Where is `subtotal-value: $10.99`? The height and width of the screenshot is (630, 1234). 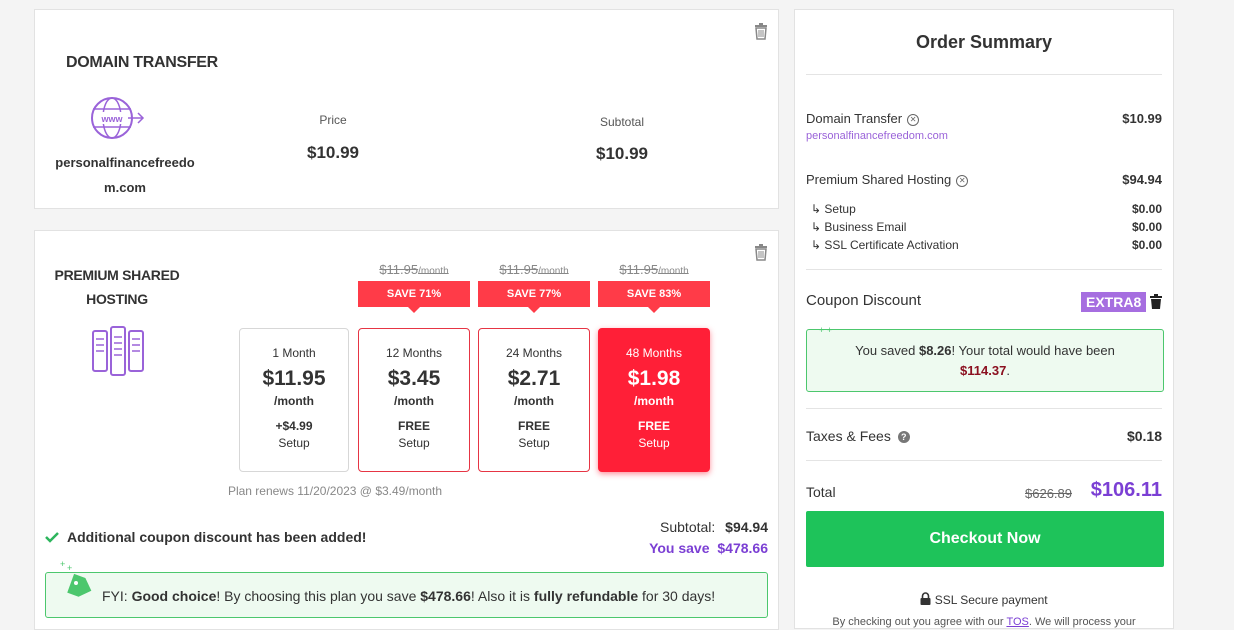
subtotal-value: $10.99 is located at coordinates (622, 153).